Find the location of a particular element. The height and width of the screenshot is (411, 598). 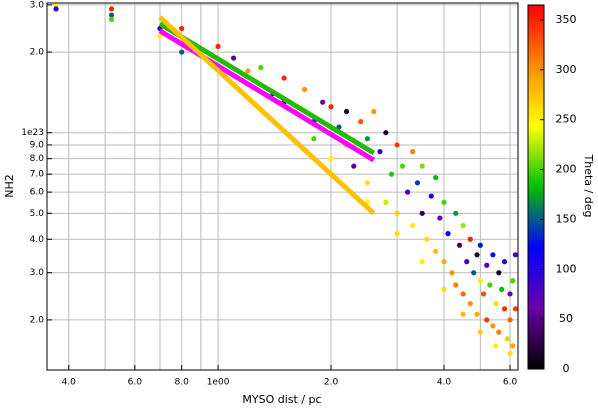

colorbar-tick-label: 100 is located at coordinates (566, 268).